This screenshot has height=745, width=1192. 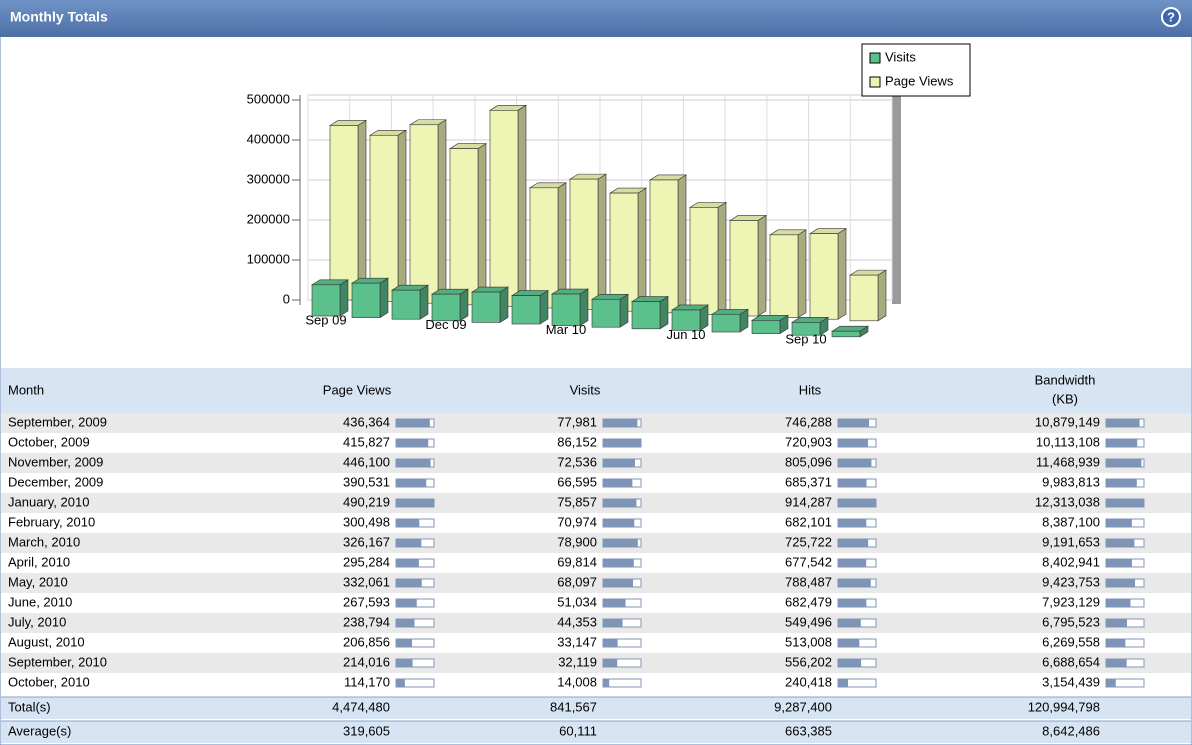 What do you see at coordinates (577, 621) in the screenshot?
I see `value-cell: 44,353` at bounding box center [577, 621].